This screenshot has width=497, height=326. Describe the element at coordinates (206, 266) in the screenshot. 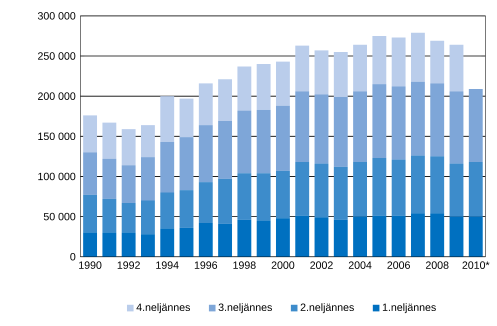

I see `x-tick-label: 1996` at that location.